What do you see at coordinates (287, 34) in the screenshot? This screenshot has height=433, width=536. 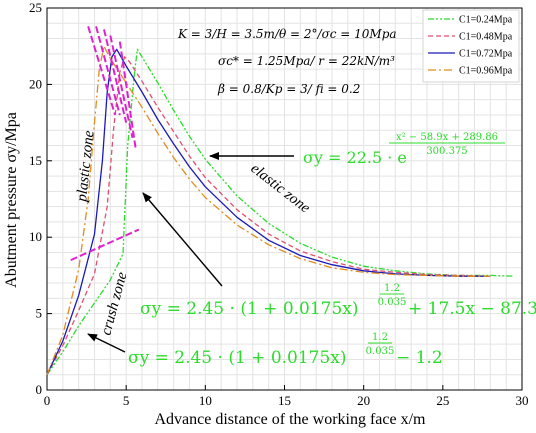 I see `param-line-1: K = 3/H = 3.5m/θ = 2°/σc = 10Mpa` at bounding box center [287, 34].